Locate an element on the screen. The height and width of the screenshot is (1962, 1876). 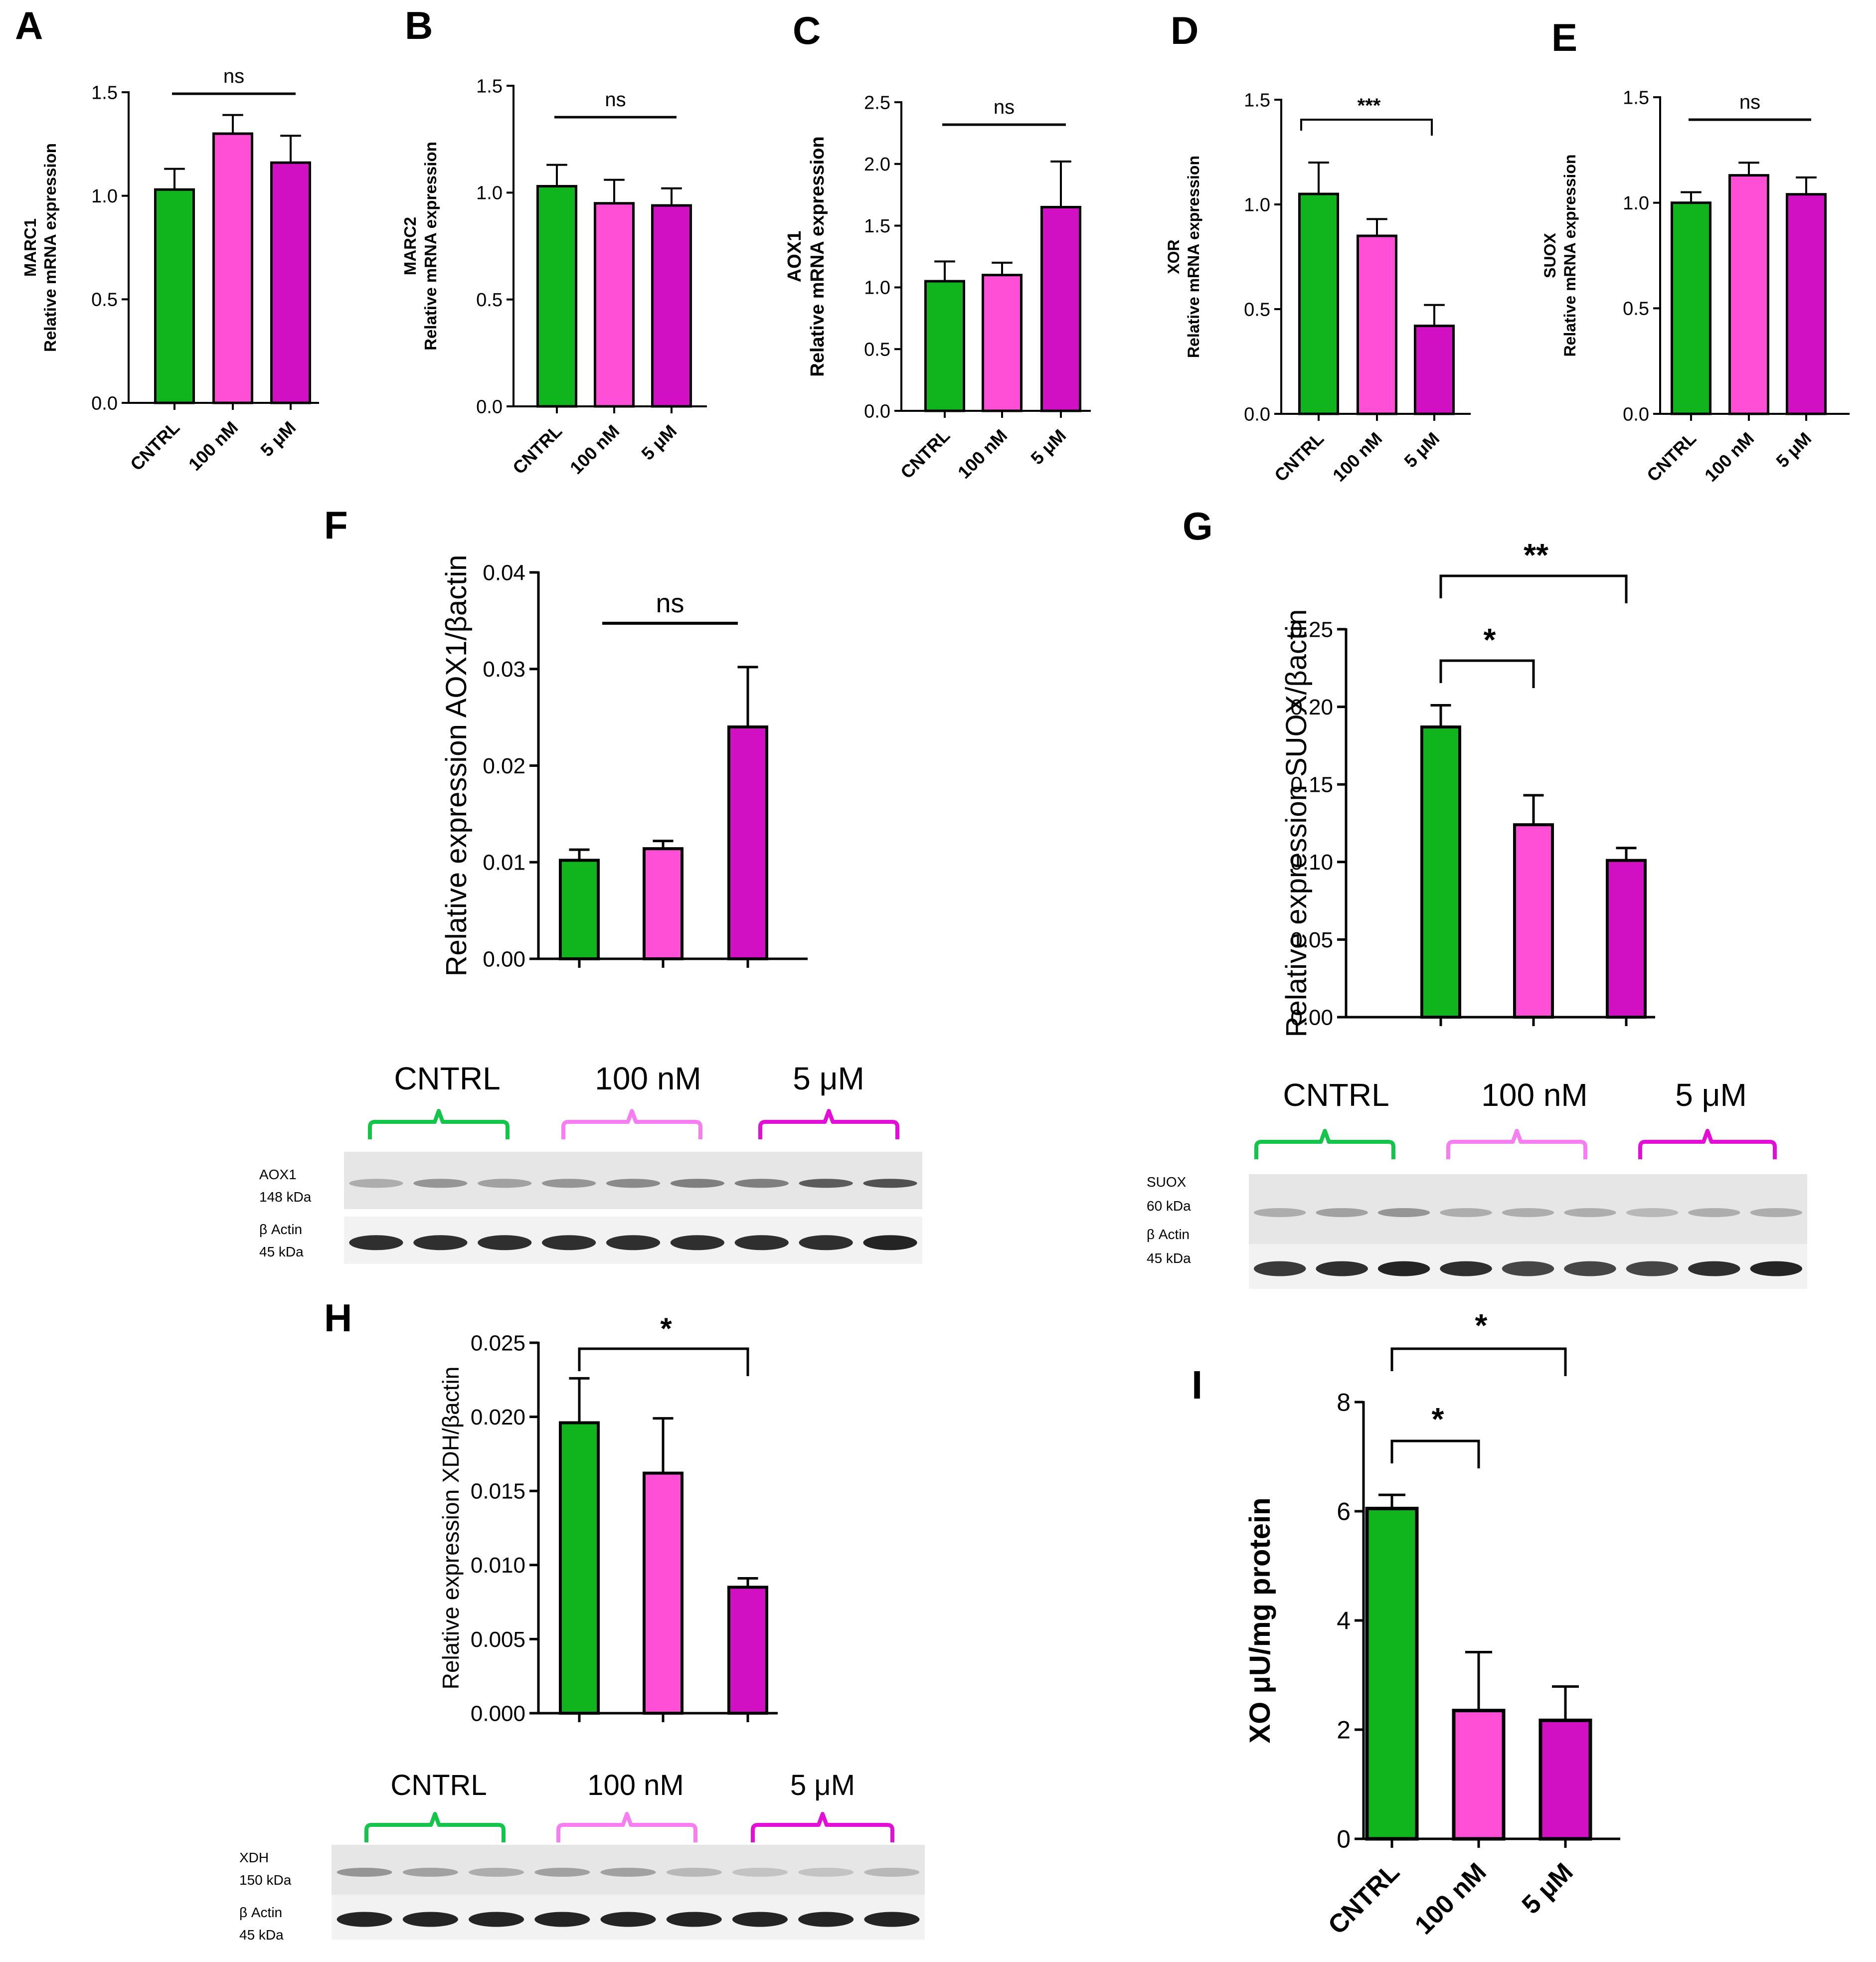
blot-row-label: XDH is located at coordinates (254, 1858).